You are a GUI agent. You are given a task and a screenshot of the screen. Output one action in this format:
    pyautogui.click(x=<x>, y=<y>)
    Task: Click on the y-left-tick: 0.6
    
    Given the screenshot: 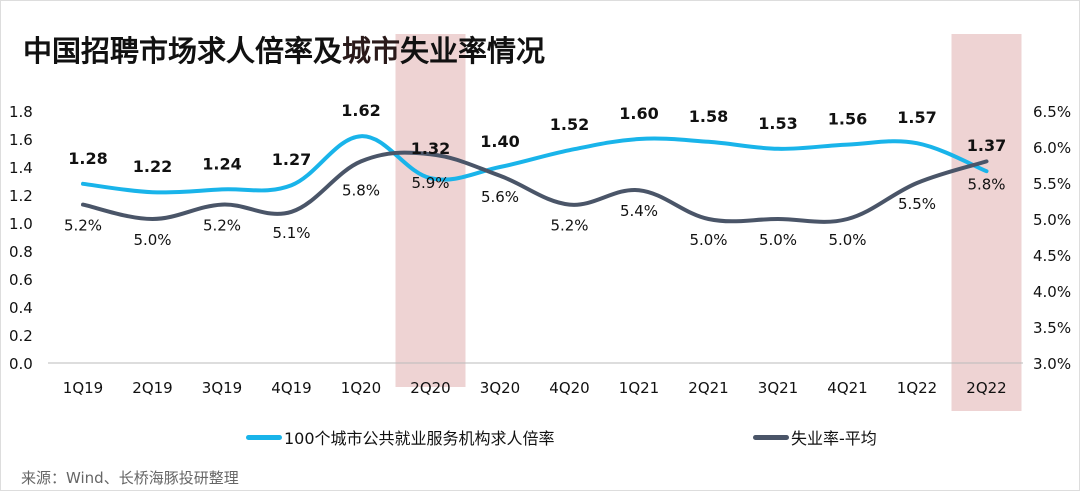 What is the action you would take?
    pyautogui.click(x=21, y=280)
    